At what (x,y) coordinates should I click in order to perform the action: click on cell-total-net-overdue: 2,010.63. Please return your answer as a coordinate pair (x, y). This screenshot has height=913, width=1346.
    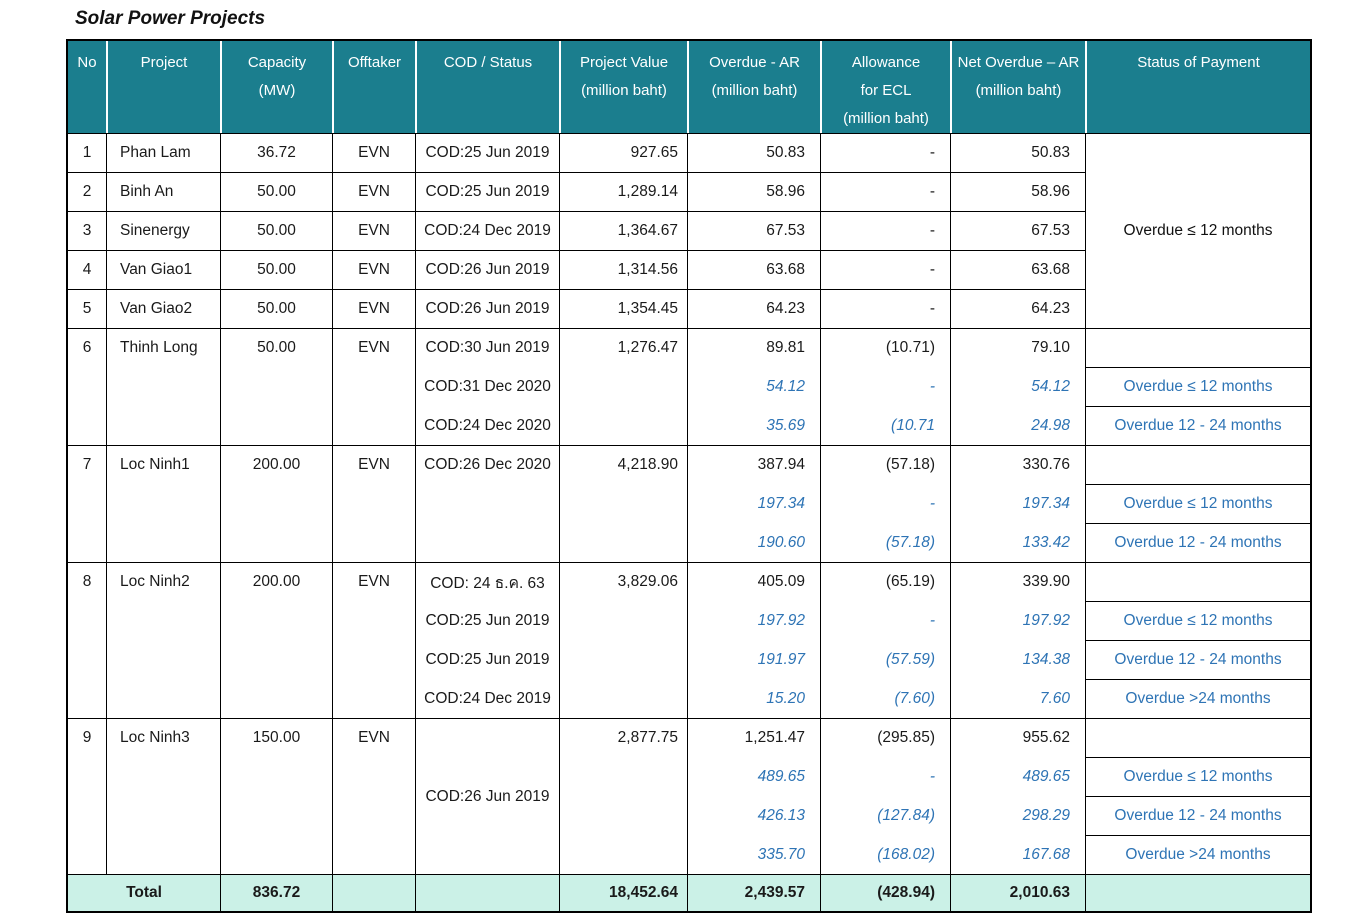
    Looking at the image, I should click on (1017, 892).